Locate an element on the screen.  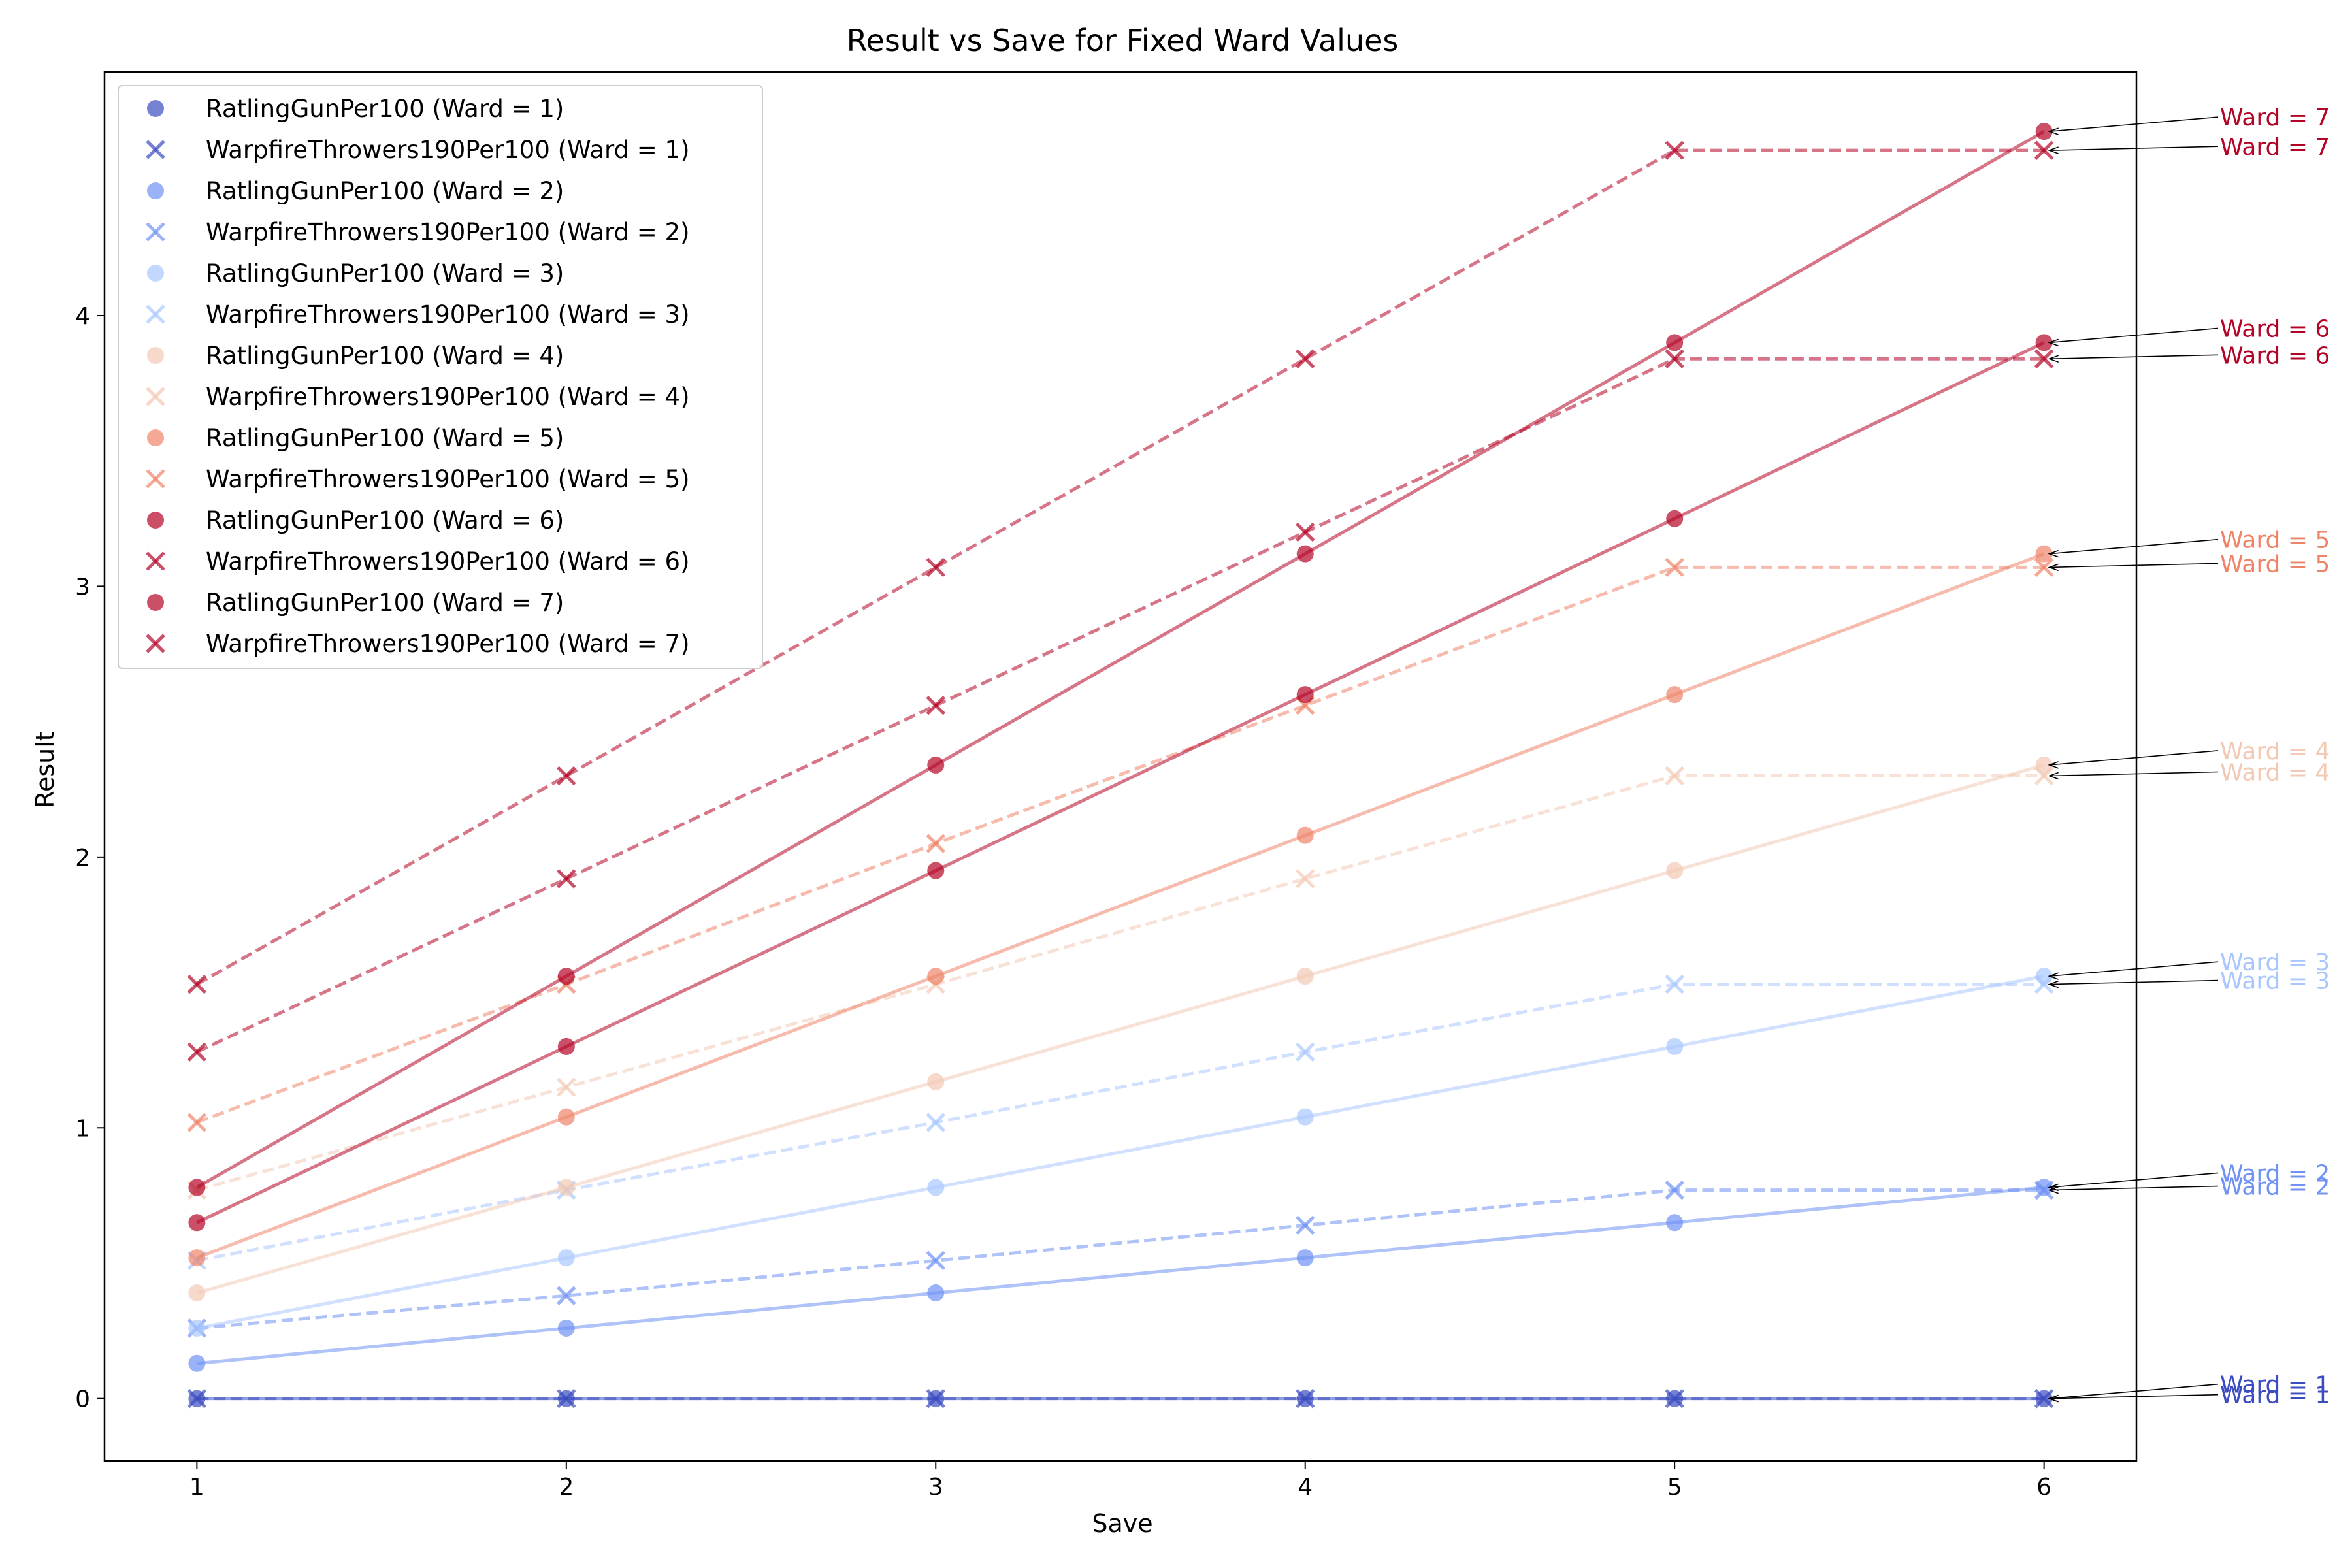
series-2-point-2-stroke-b is located at coordinates (566, 1398).